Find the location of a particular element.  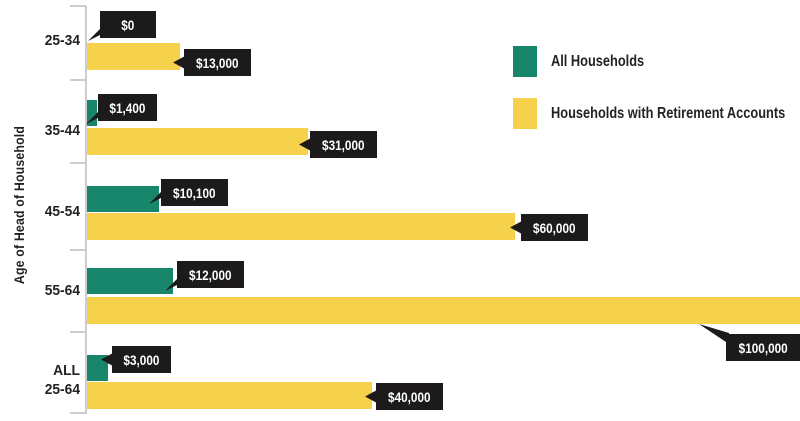

data-label-callout: $60,000 is located at coordinates (549, 227).